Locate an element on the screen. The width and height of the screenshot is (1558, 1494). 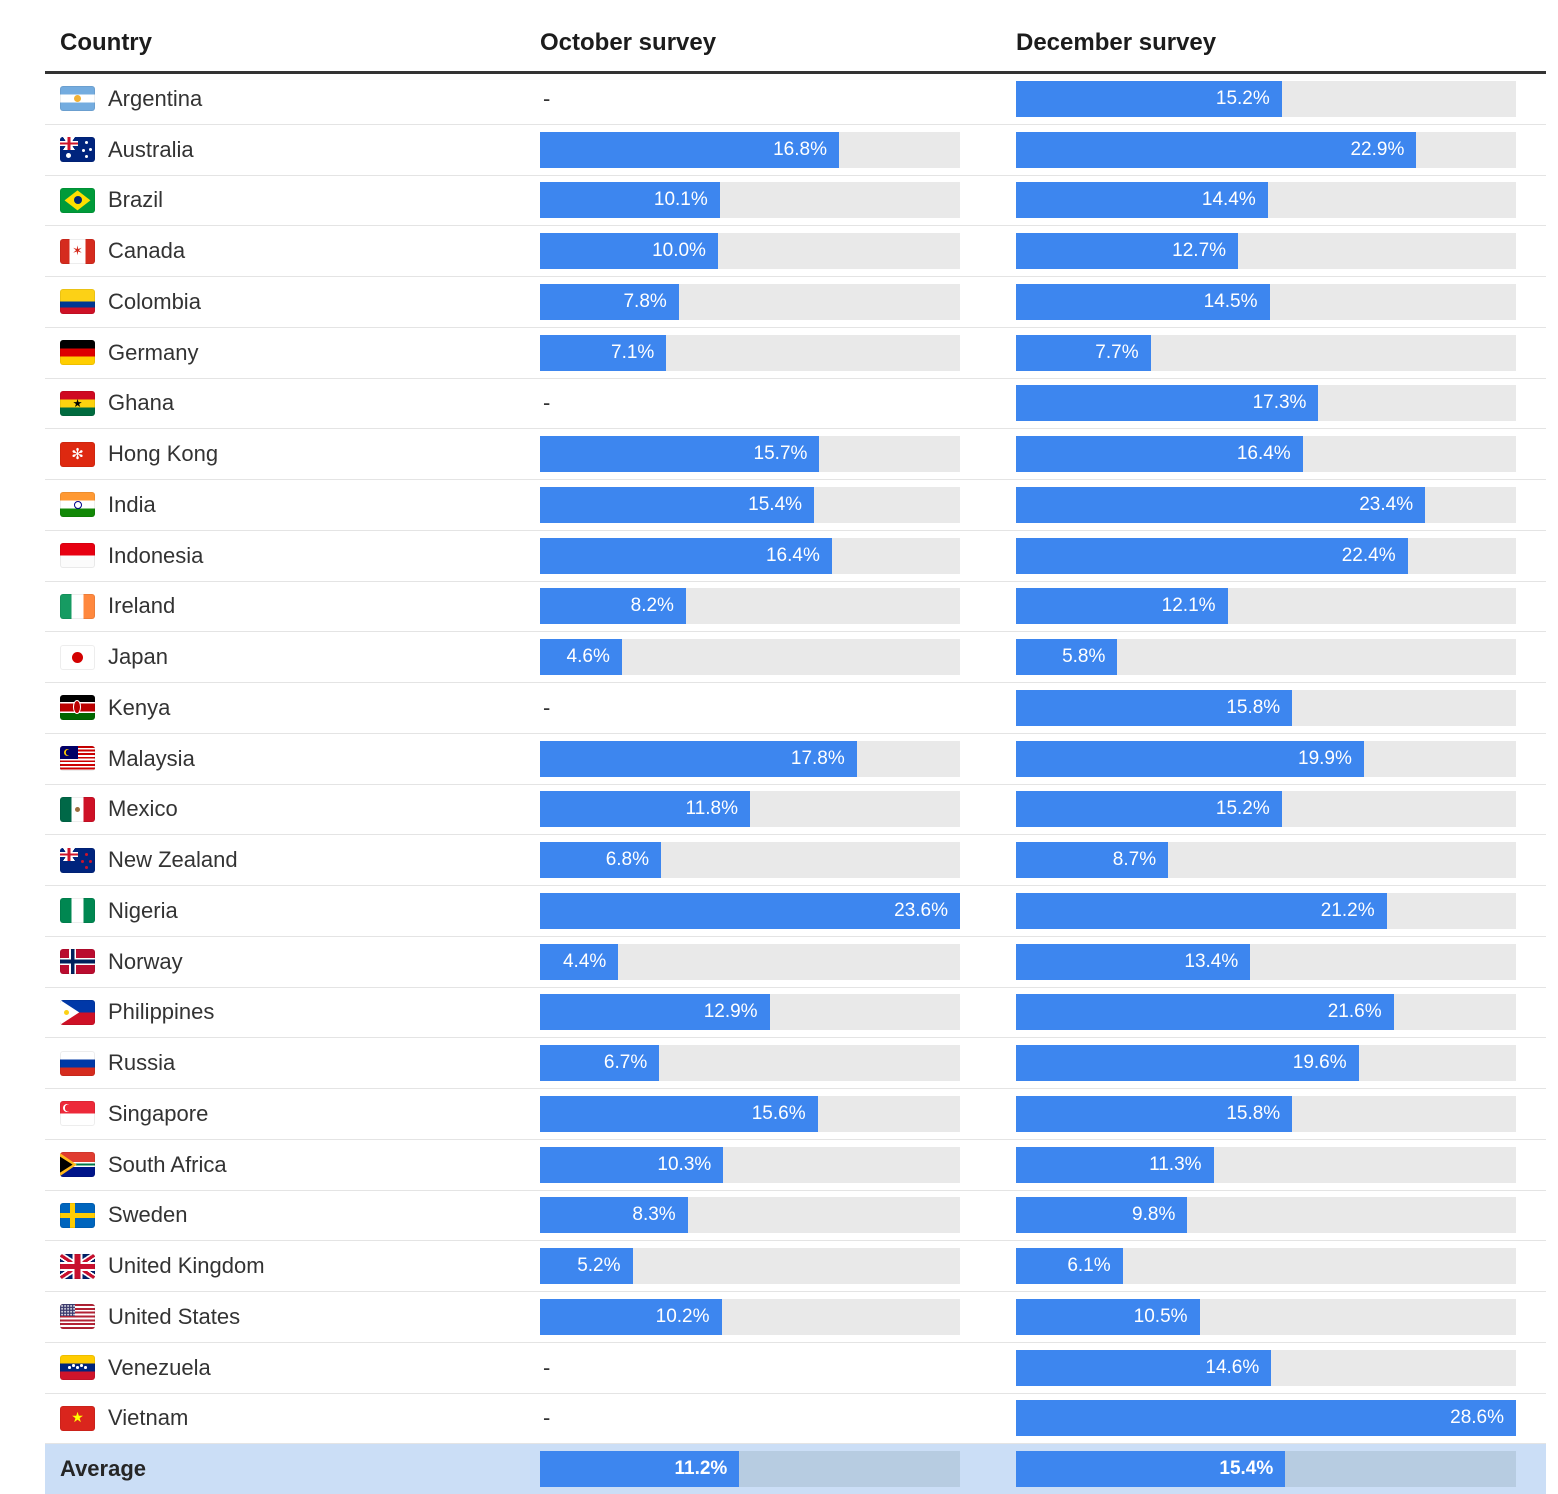
country-name: South Africa is located at coordinates (167, 1164).